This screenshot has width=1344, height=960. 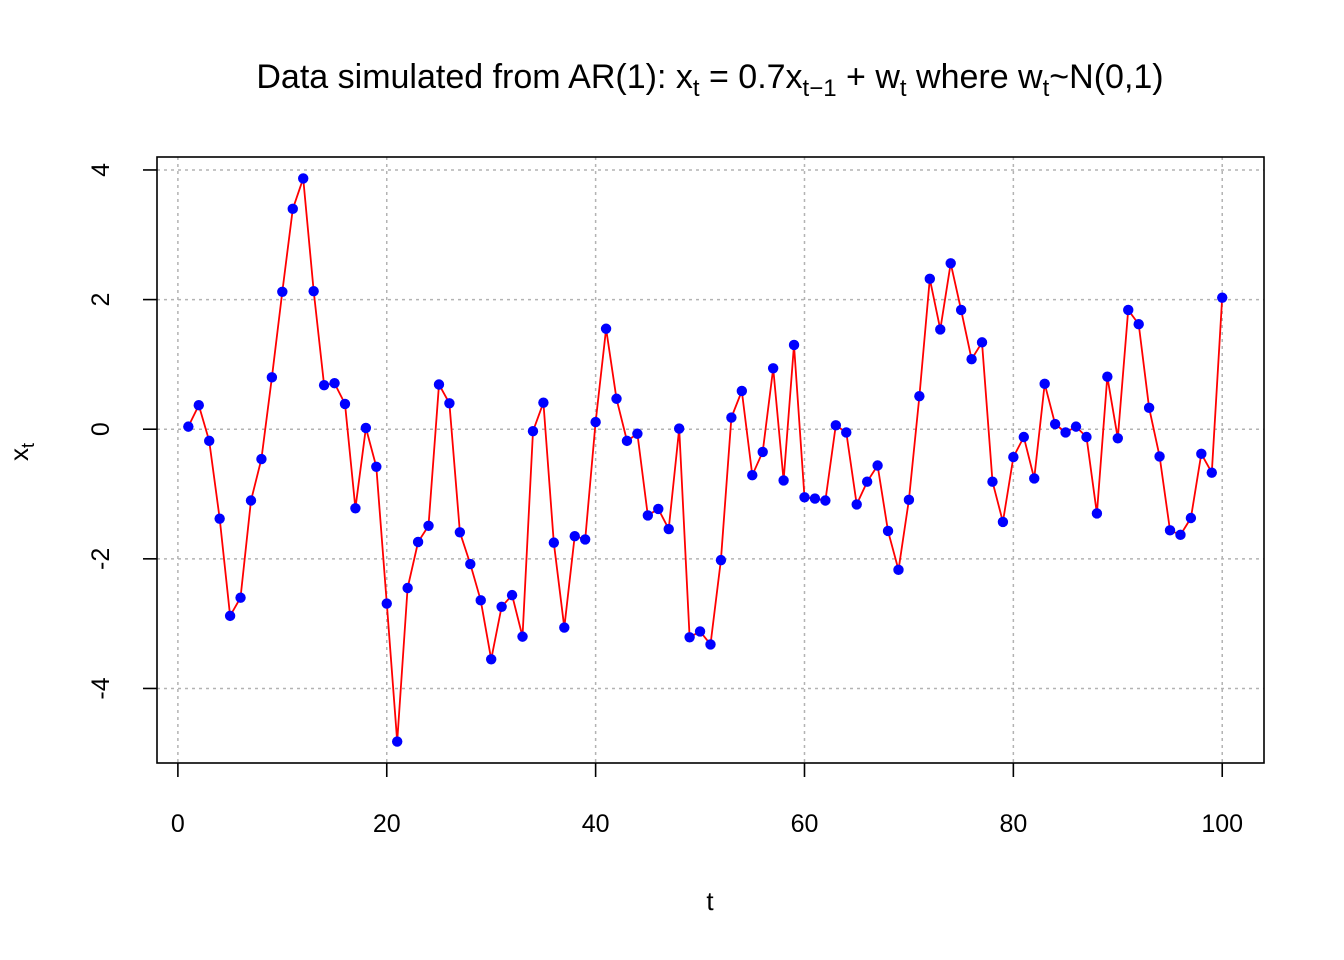 I want to click on x-tick-label: 20, so click(x=387, y=824).